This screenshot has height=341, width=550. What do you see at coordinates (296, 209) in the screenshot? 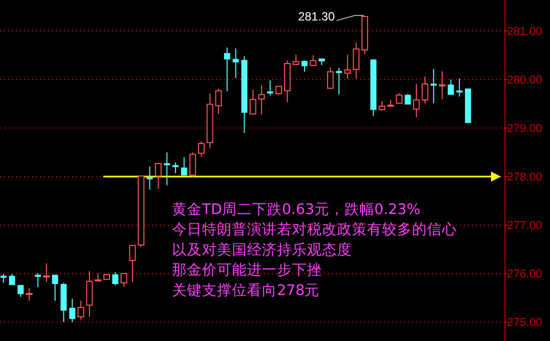
I see `annotation: 黄金TD周二下跌0.63元，跌幅0.23%` at bounding box center [296, 209].